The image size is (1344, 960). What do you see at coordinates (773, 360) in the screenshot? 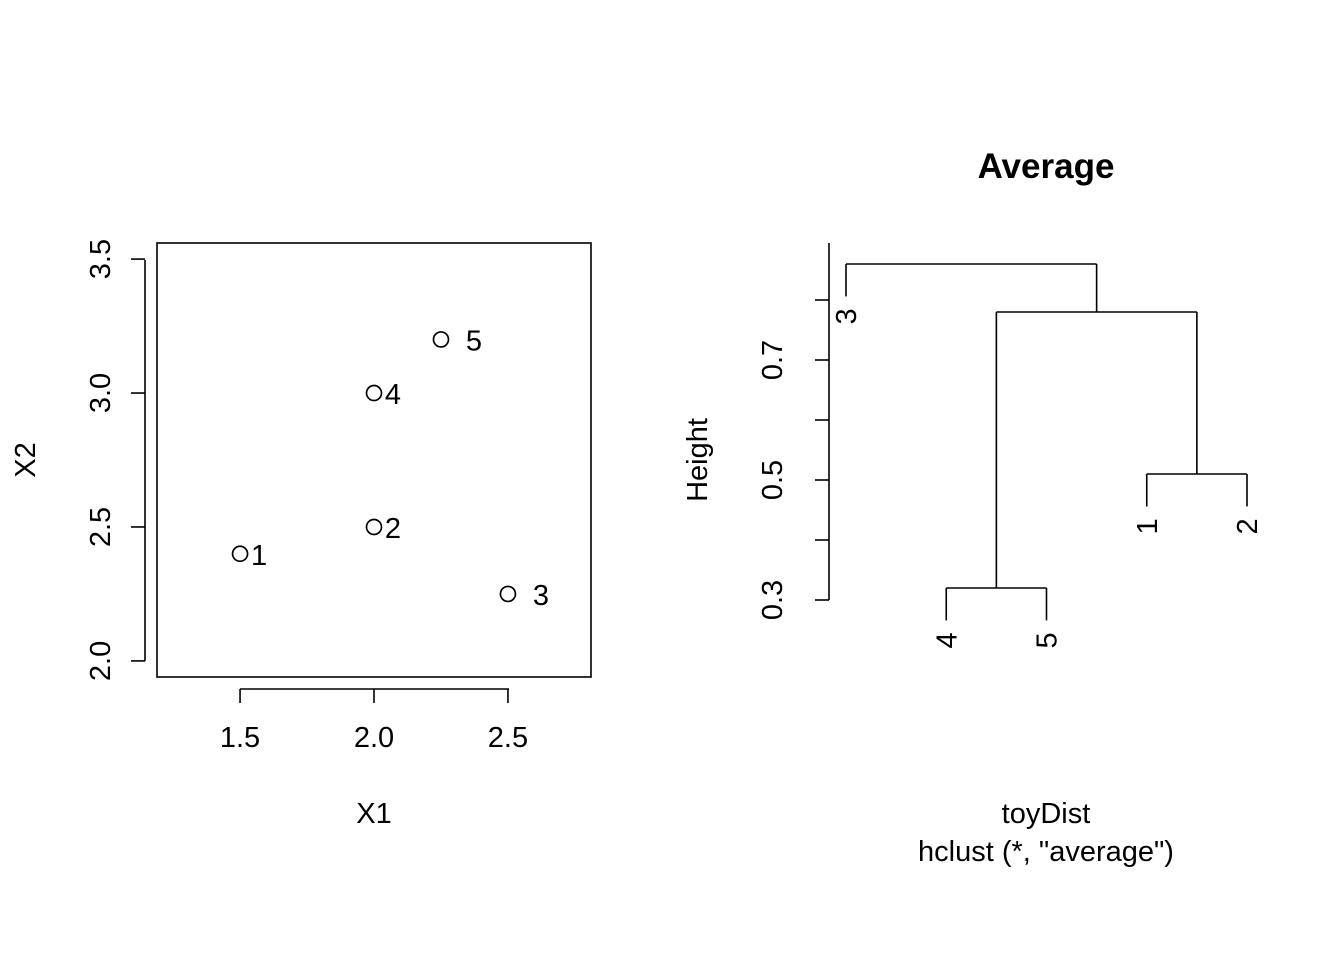
I see `dendrogram-y-tick-label: 0.7` at bounding box center [773, 360].